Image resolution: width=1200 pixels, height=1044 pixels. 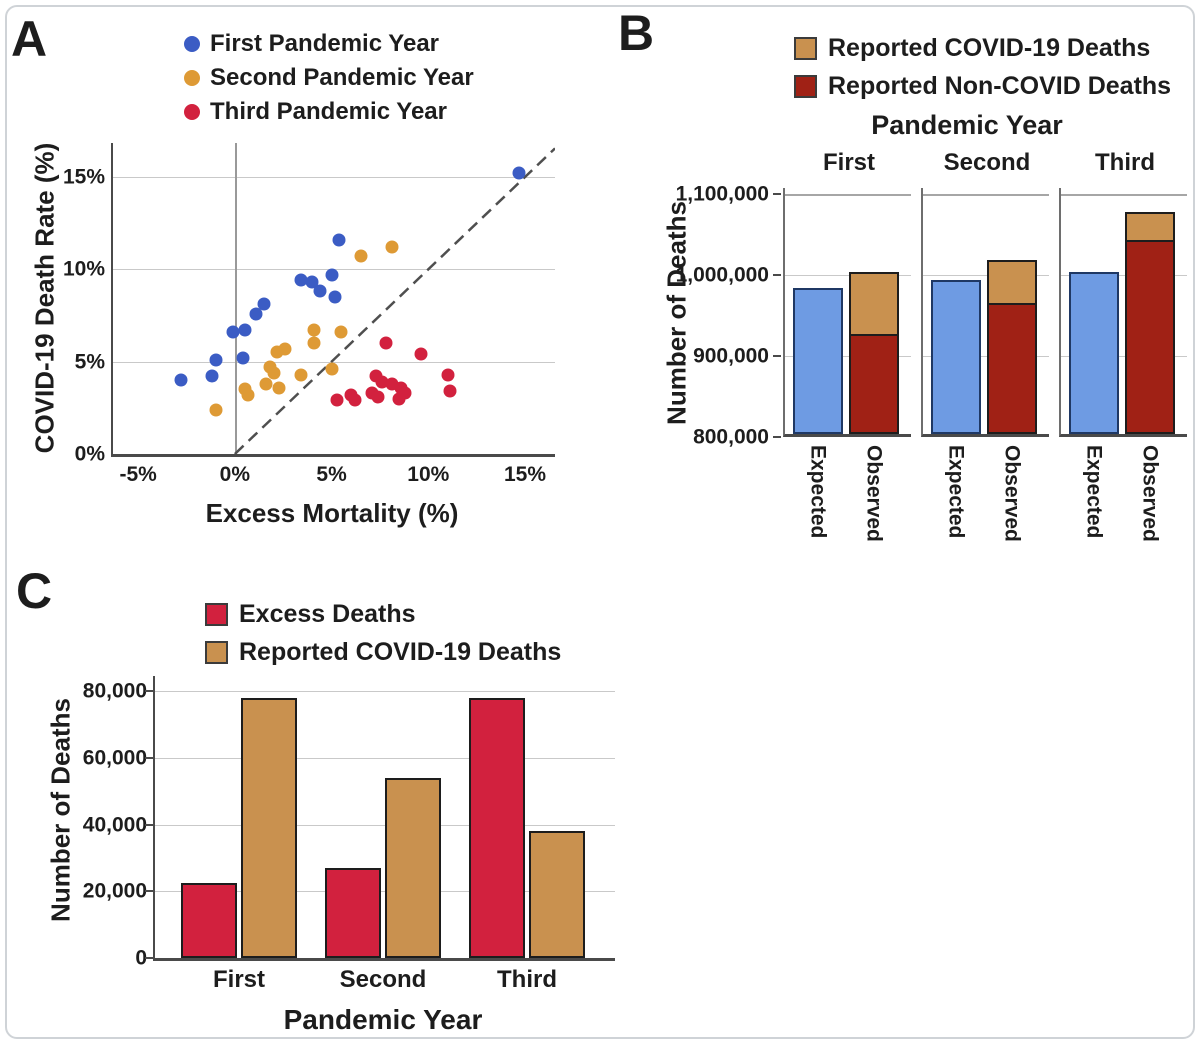 What do you see at coordinates (138, 474) in the screenshot?
I see `x-tick-label: -5%` at bounding box center [138, 474].